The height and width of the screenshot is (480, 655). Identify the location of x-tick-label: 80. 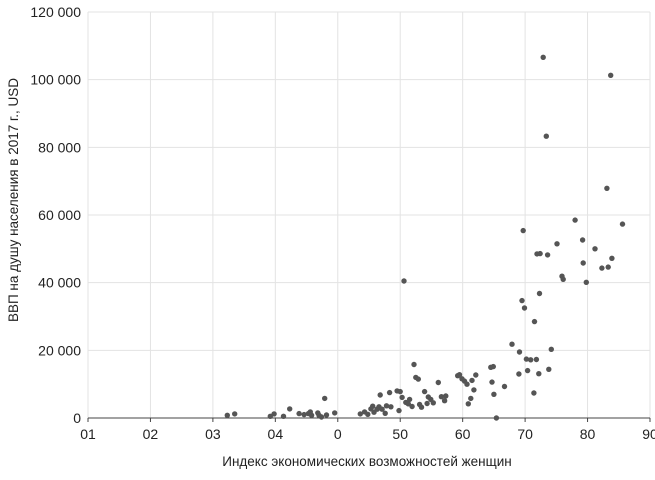
(588, 434).